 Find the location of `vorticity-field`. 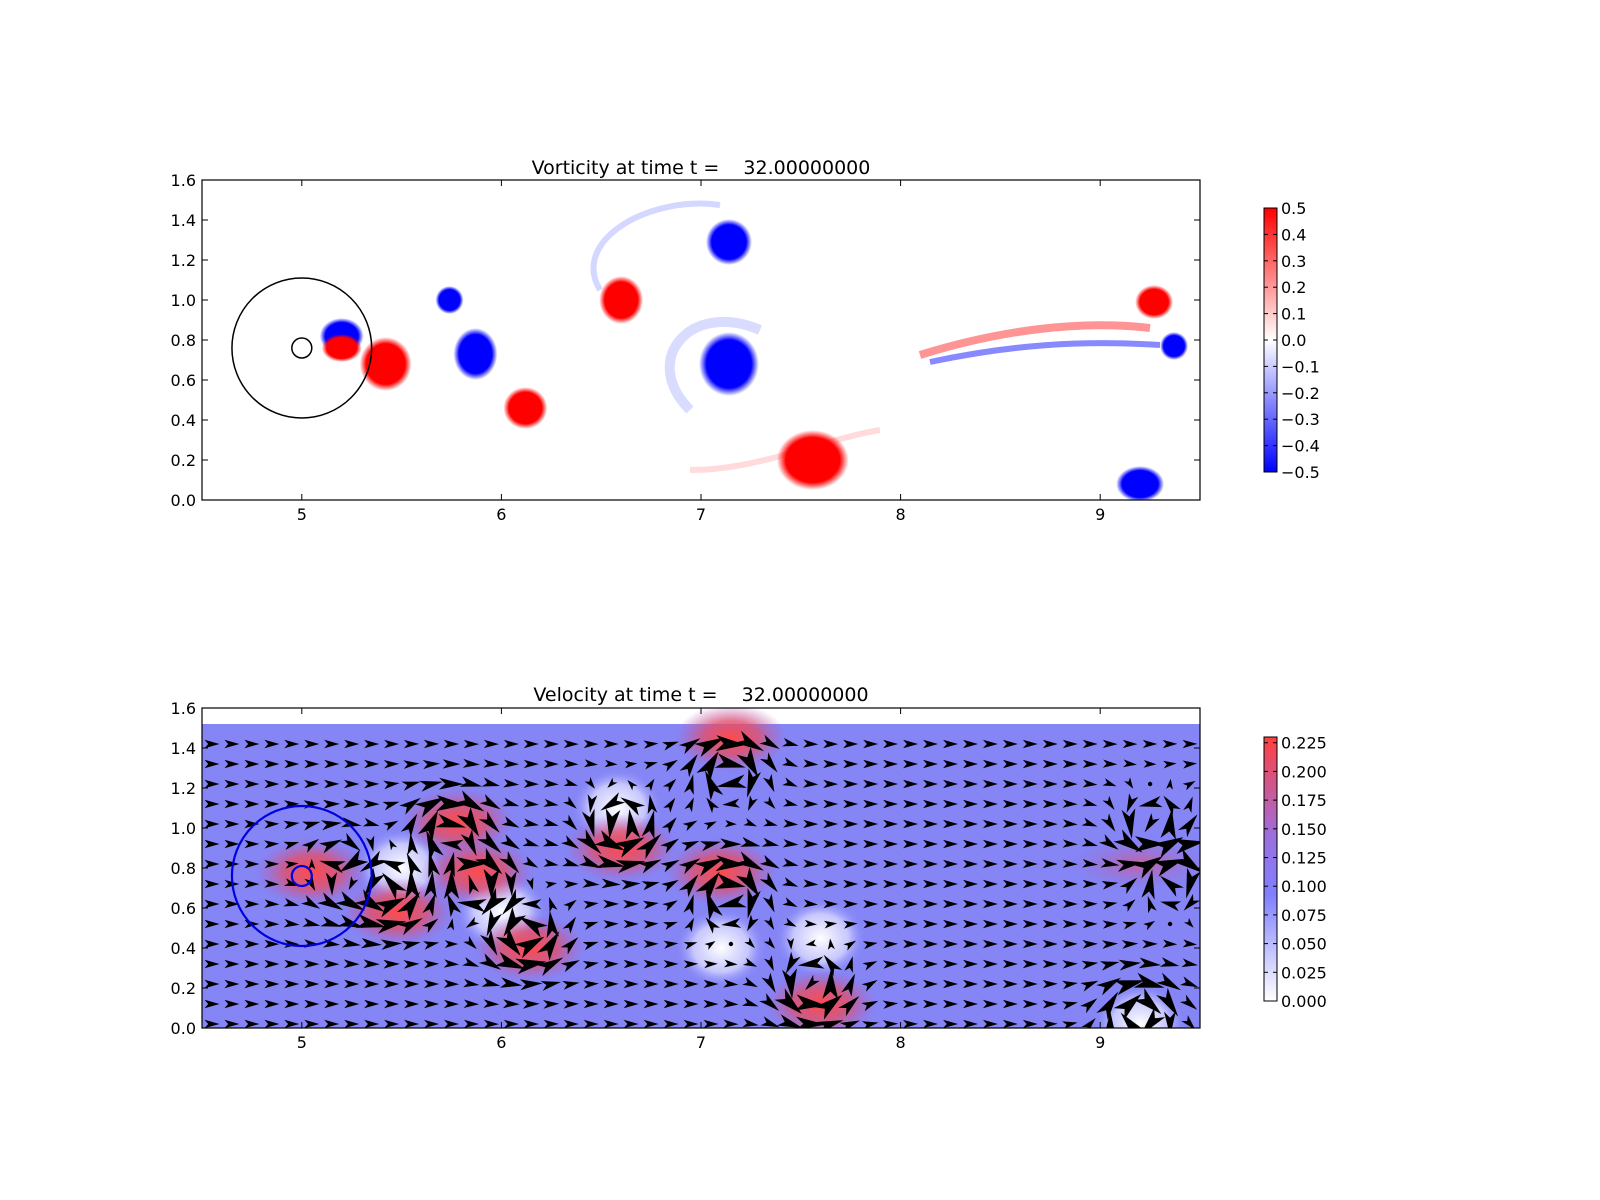

vorticity-field is located at coordinates (710, 350).